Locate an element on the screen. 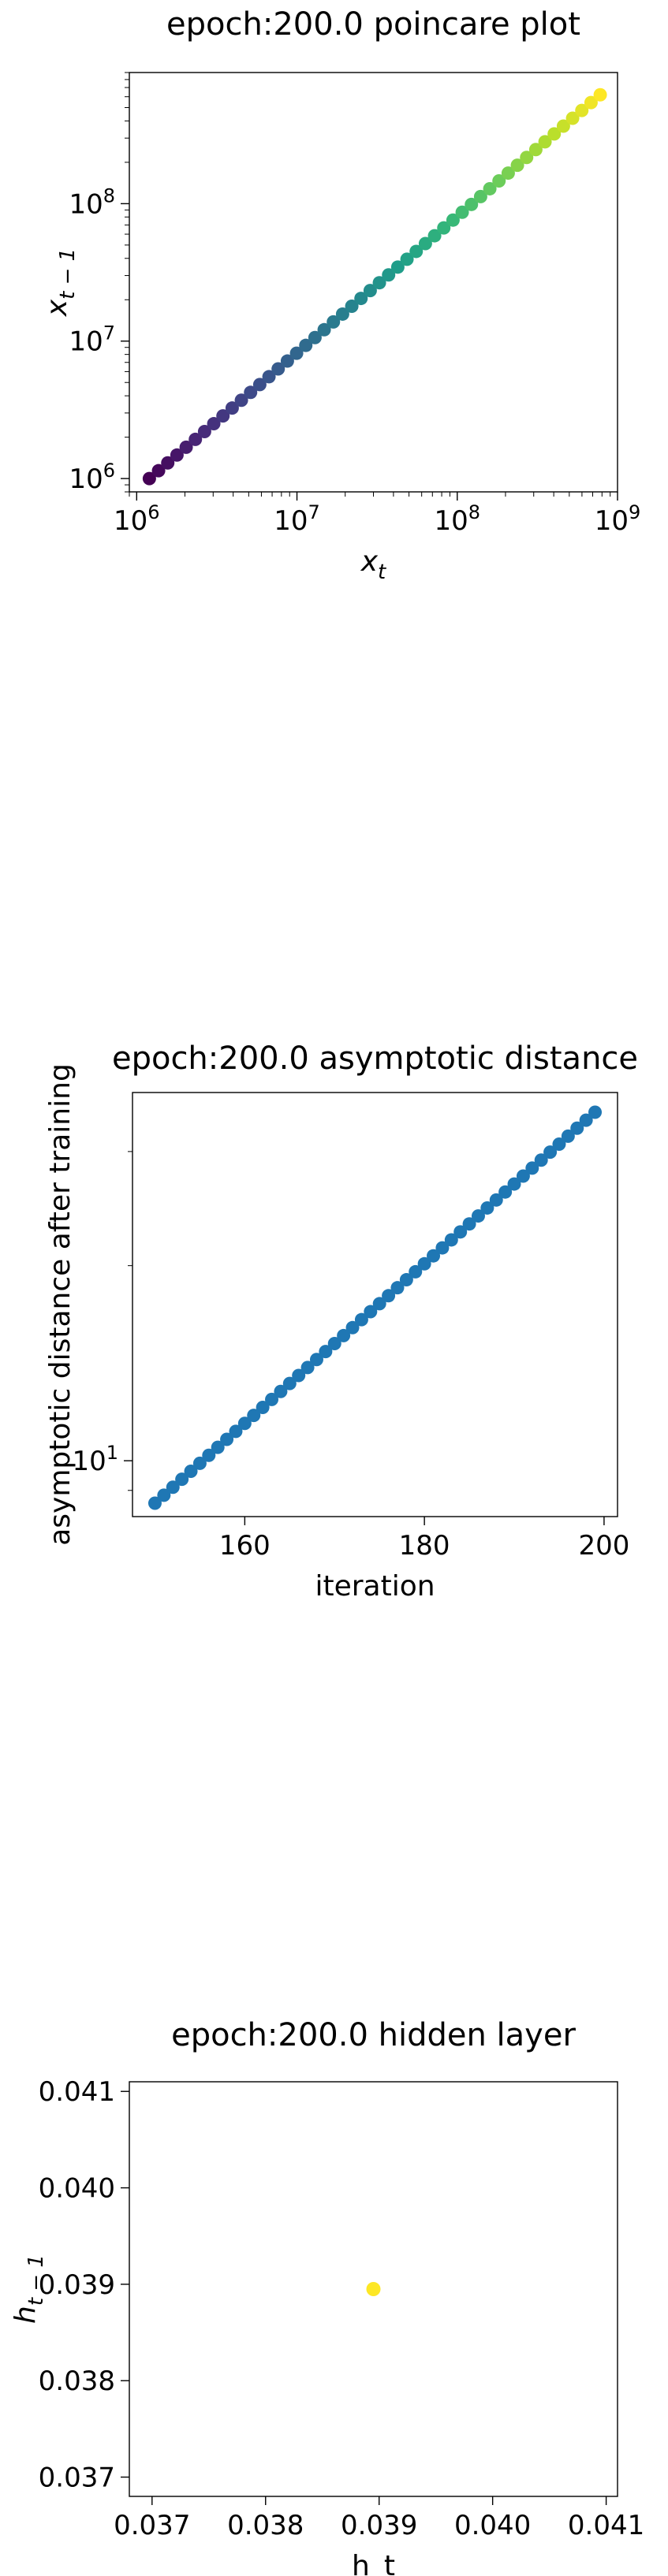  x-tick-label: 107 is located at coordinates (297, 519).